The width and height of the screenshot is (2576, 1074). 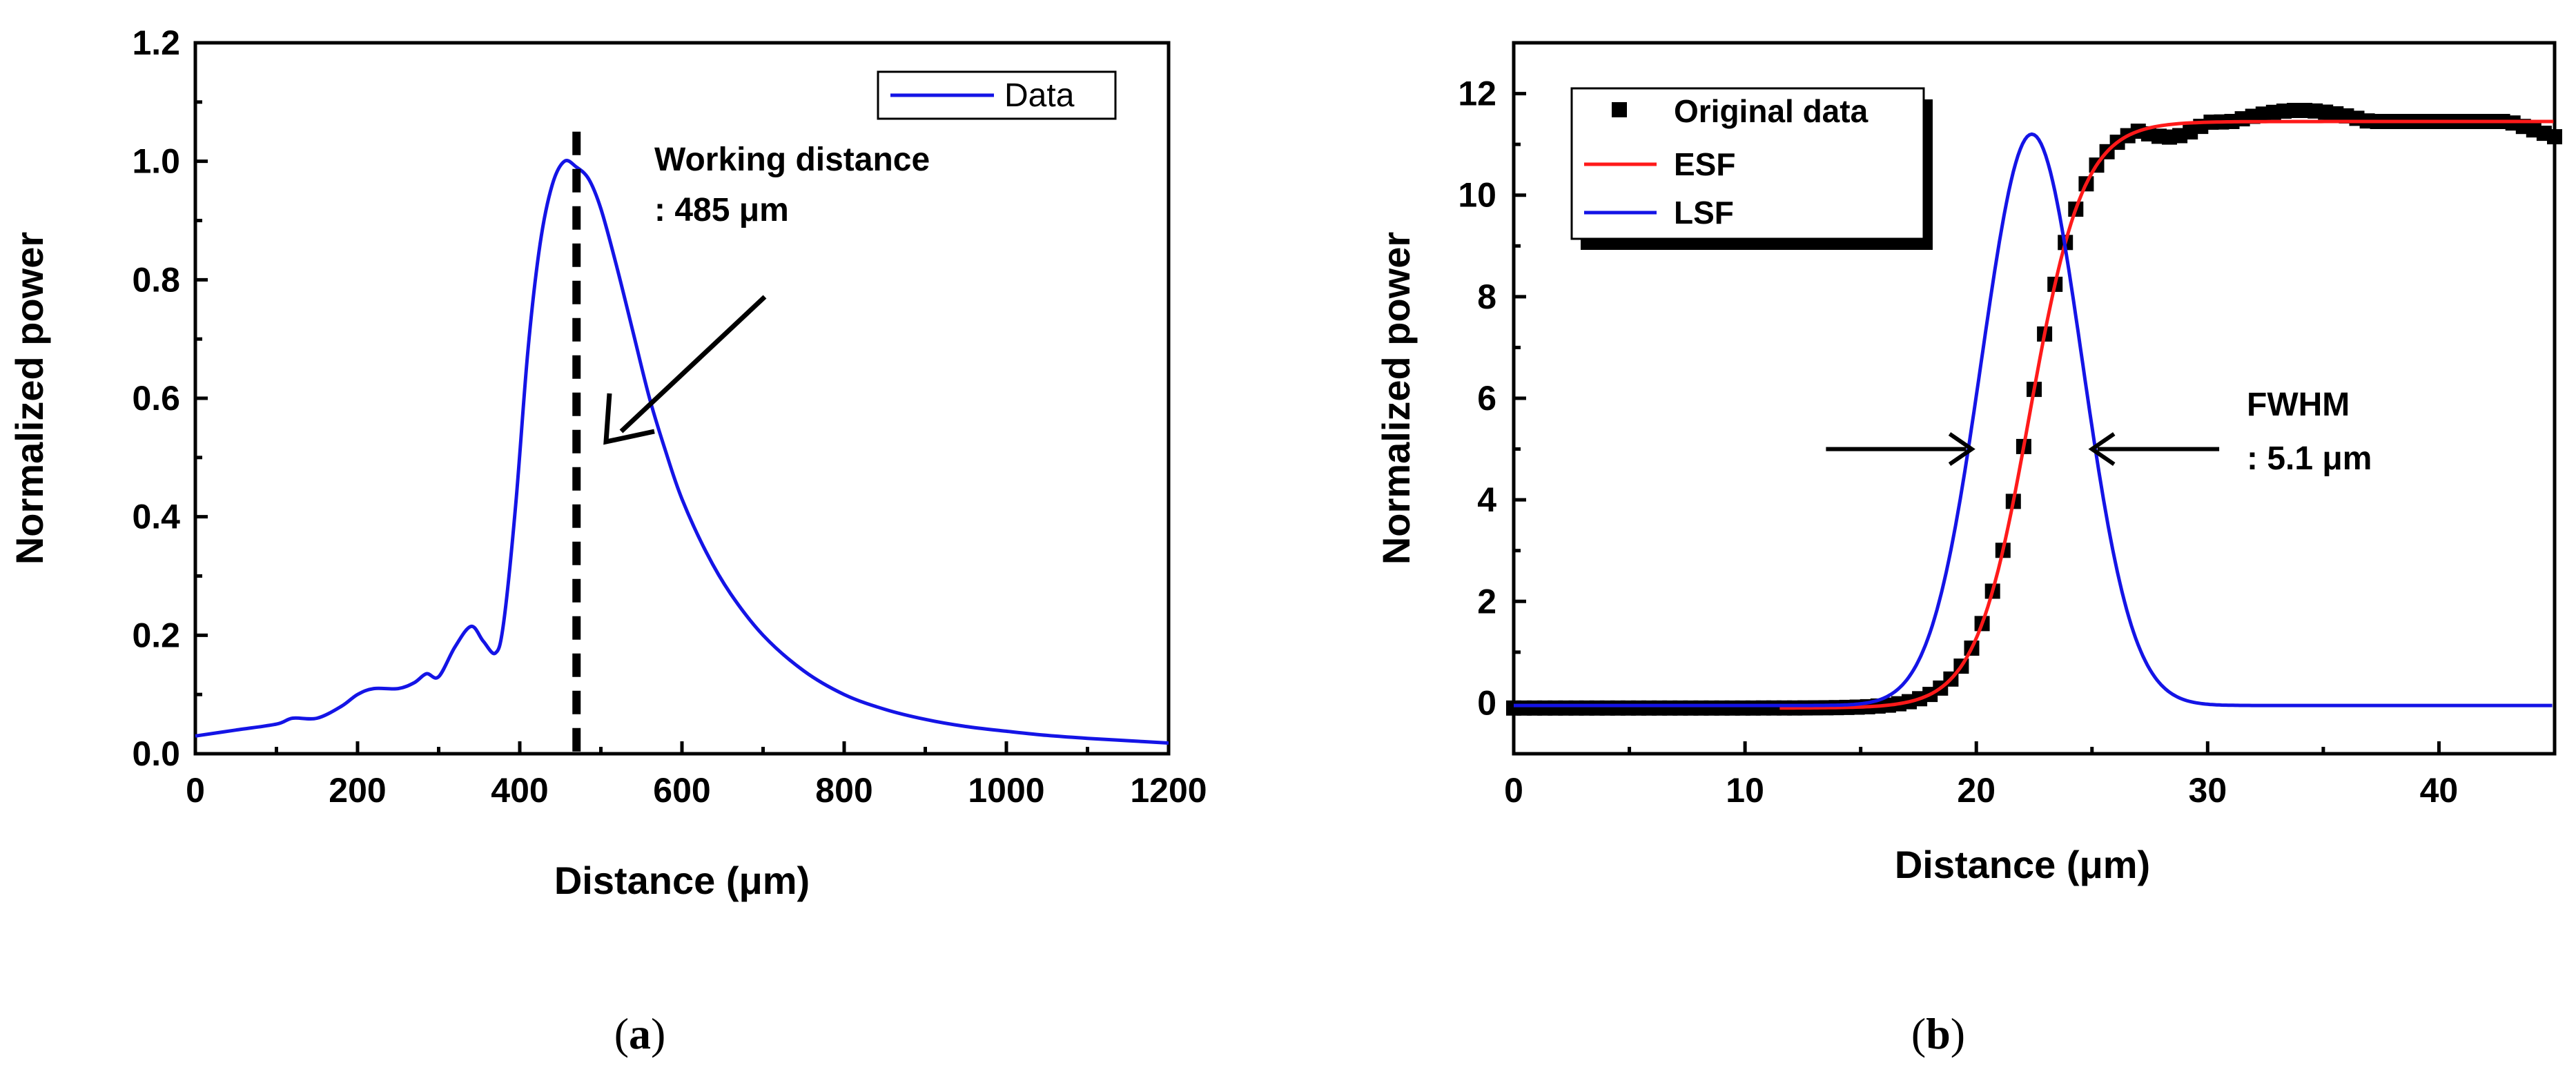 What do you see at coordinates (792, 159) in the screenshot?
I see `chart-a-annotation-line1: Working distance` at bounding box center [792, 159].